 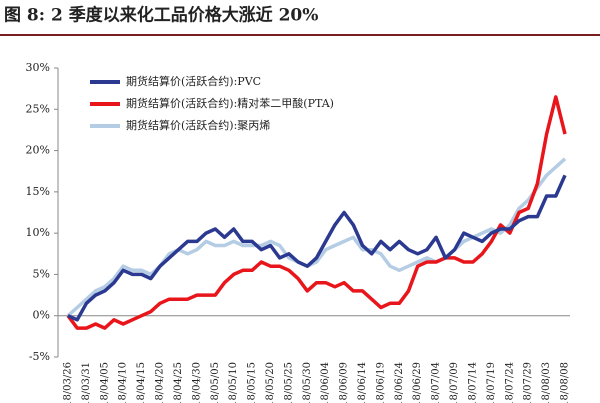 What do you see at coordinates (417, 382) in the screenshot?
I see `x-tick-label: 2018/06/29` at bounding box center [417, 382].